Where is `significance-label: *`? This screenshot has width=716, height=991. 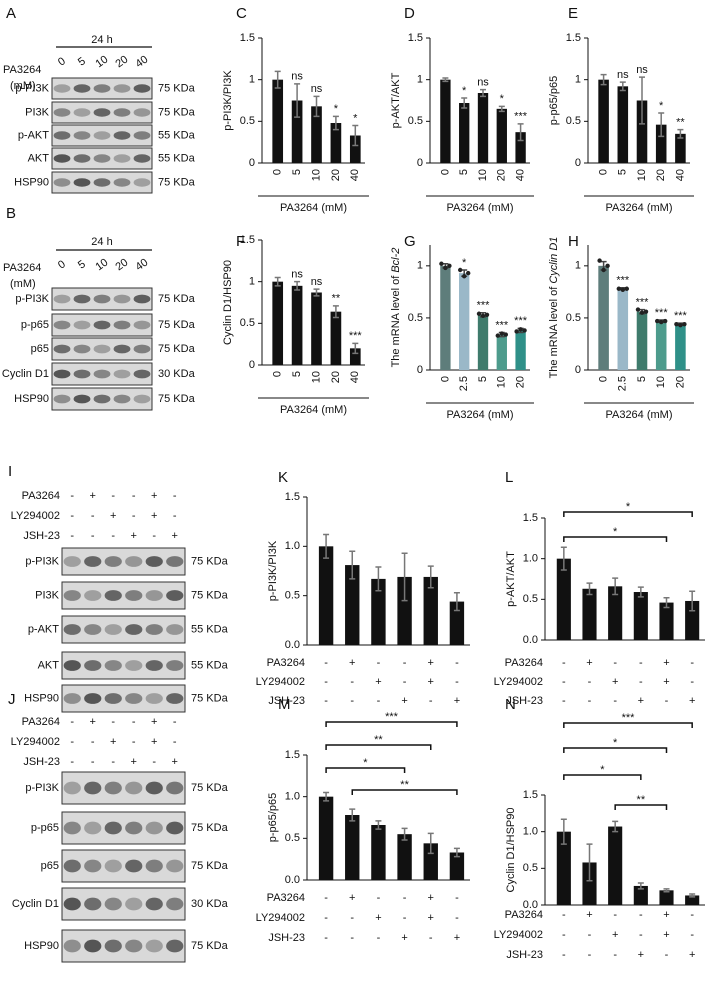
significance-label: * is located at coordinates (502, 99).